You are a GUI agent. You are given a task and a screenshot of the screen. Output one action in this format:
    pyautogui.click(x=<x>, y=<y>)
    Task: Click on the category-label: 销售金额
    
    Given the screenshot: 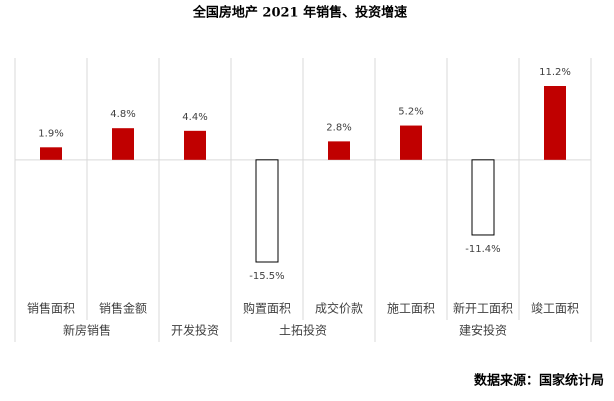 What is the action you would take?
    pyautogui.click(x=123, y=308)
    